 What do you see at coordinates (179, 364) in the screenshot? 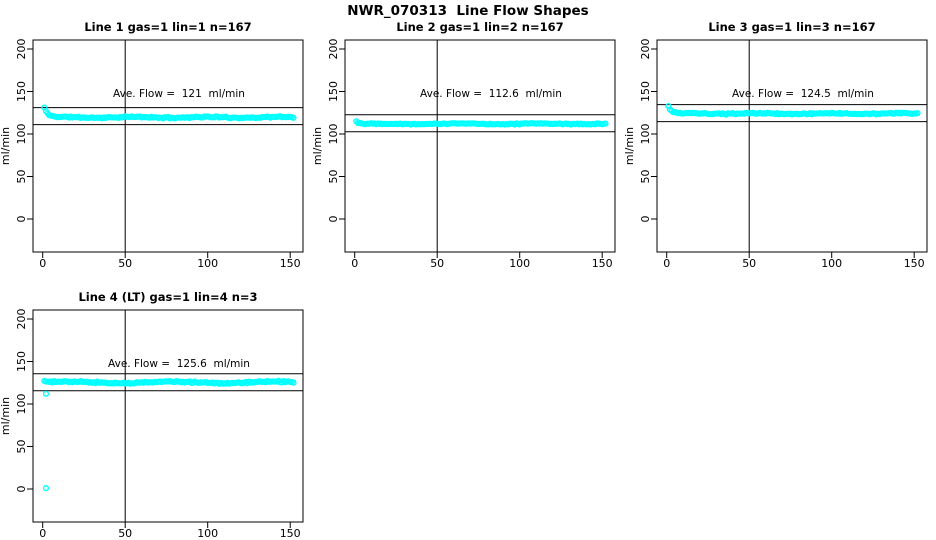
I see `ave-flow-annotation-line-4: Ave. Flow = 125.6 ml/min` at bounding box center [179, 364].